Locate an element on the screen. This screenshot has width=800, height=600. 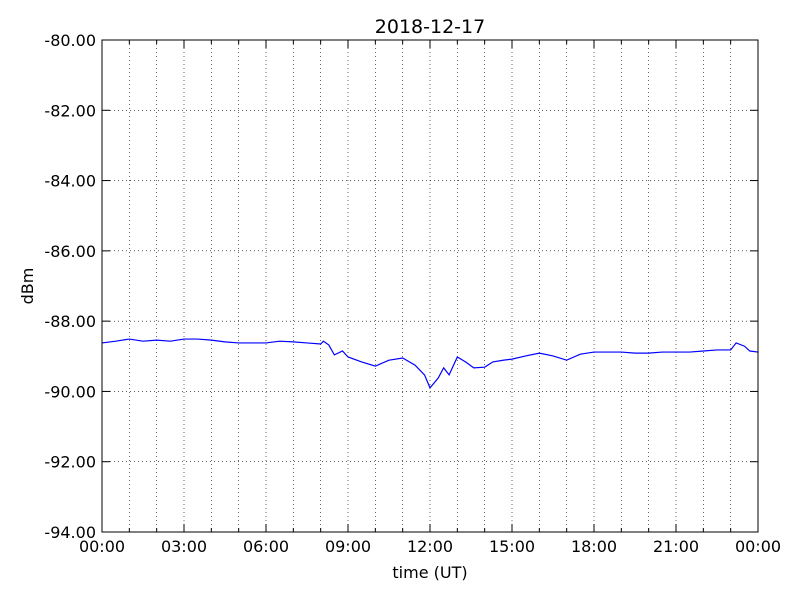
x-tick-label: 06:00 is located at coordinates (266, 546).